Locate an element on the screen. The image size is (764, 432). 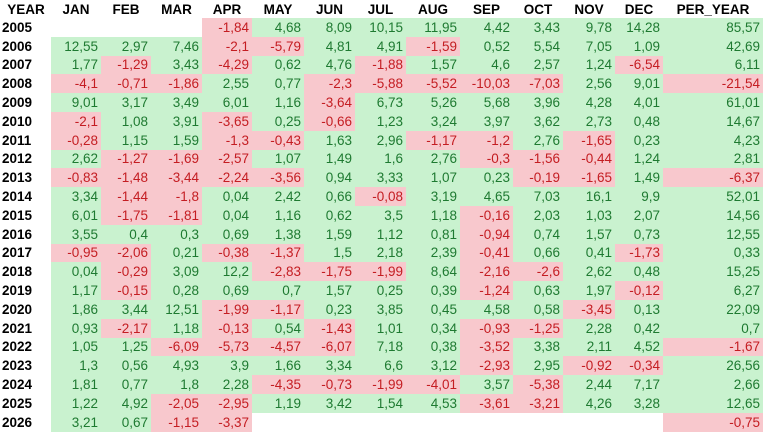
monthly-return-cell: 6,6 is located at coordinates (380, 366).